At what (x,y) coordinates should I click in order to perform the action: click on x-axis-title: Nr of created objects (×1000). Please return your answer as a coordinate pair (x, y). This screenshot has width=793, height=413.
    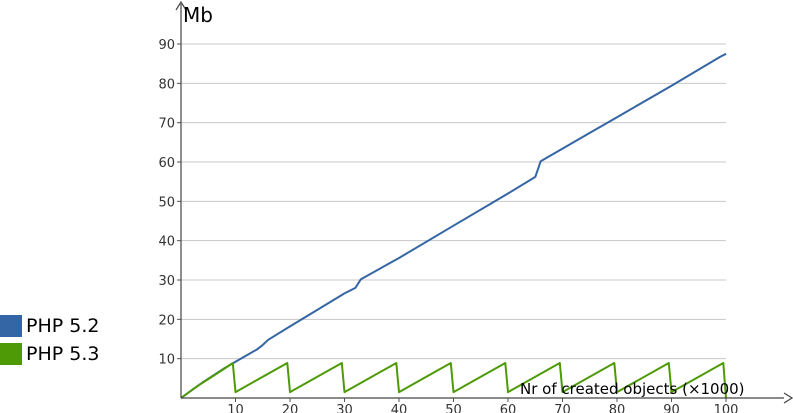
    Looking at the image, I should click on (632, 389).